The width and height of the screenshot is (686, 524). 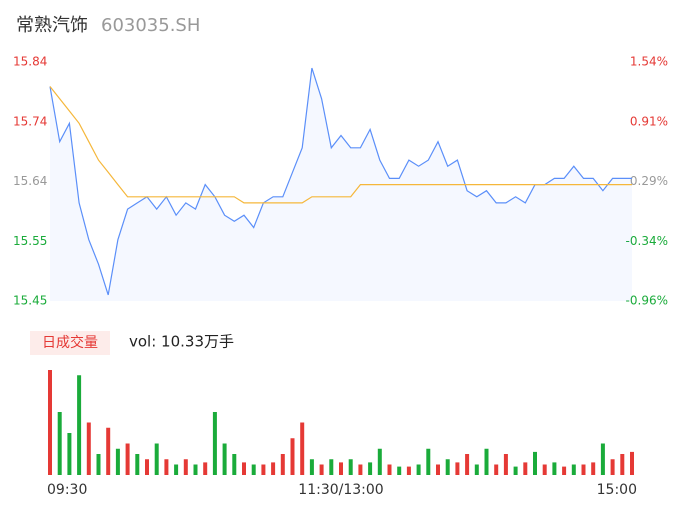 What do you see at coordinates (340, 490) in the screenshot?
I see `x-tick-label: 11:30/13:00` at bounding box center [340, 490].